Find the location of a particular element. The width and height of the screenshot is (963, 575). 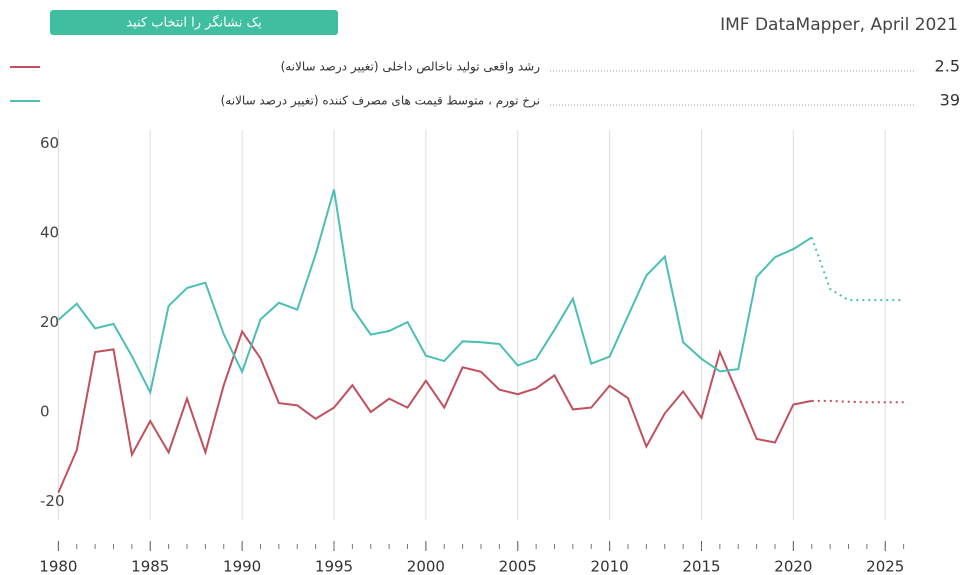

legend-value: 39 is located at coordinates (950, 100).